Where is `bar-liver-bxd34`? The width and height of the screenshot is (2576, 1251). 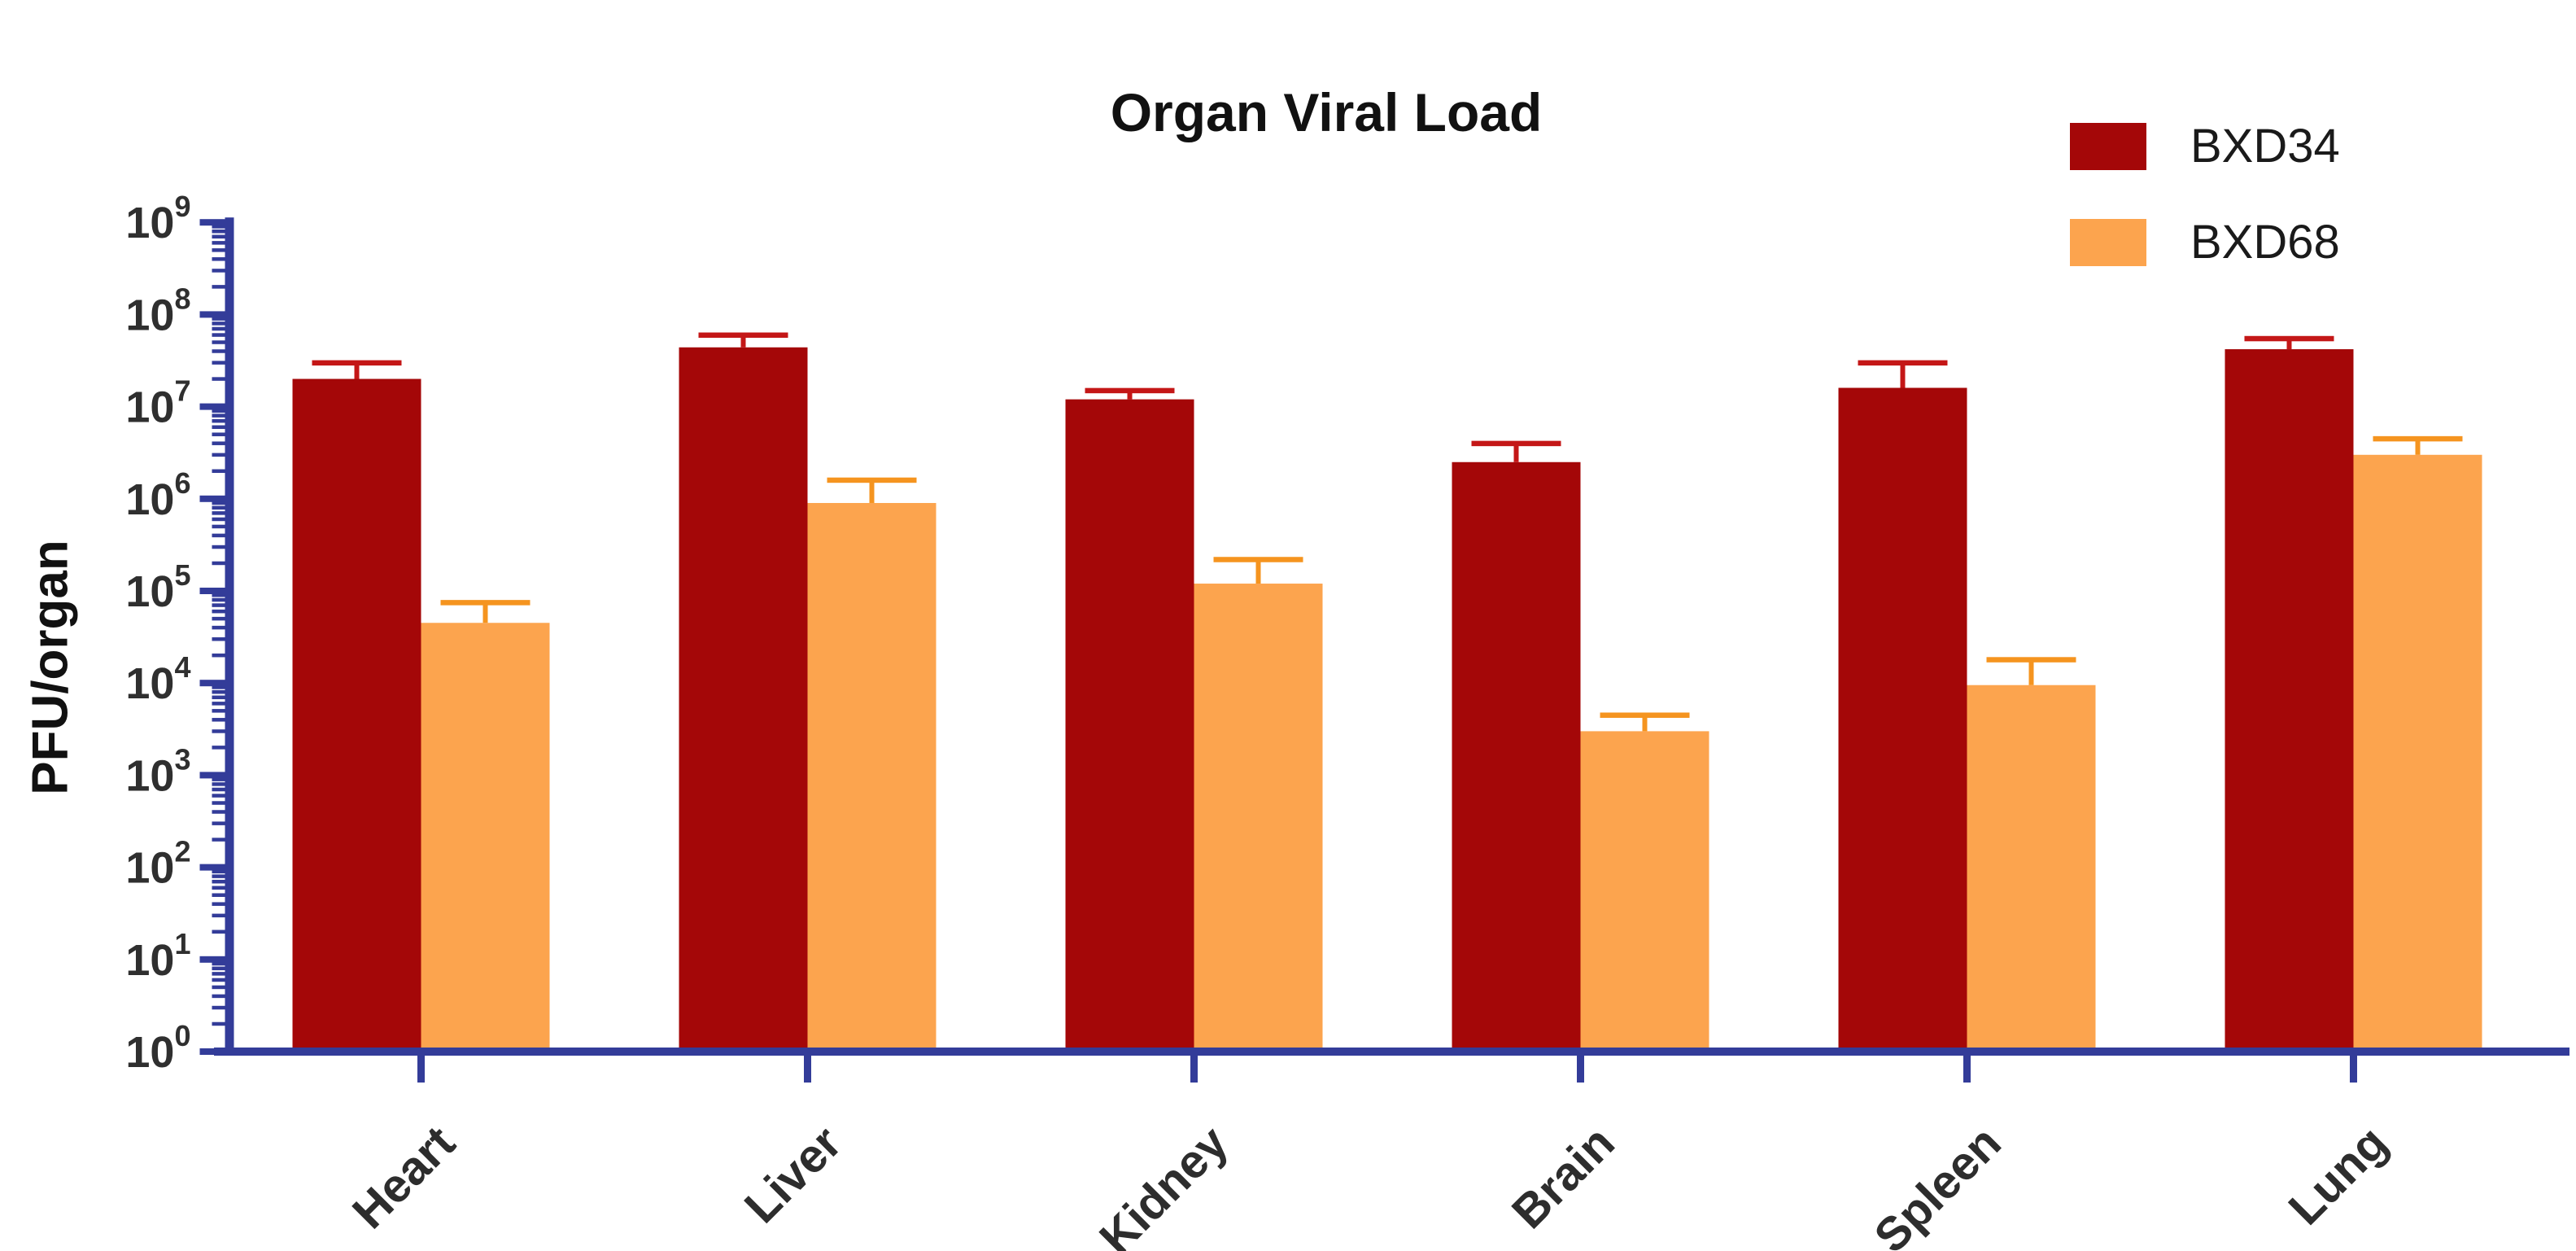
bar-liver-bxd34 is located at coordinates (743, 699).